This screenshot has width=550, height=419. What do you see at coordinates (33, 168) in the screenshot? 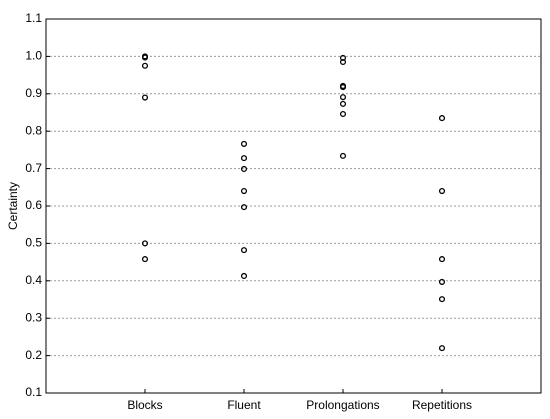
I see `y-tick-label: 0.7` at bounding box center [33, 168].